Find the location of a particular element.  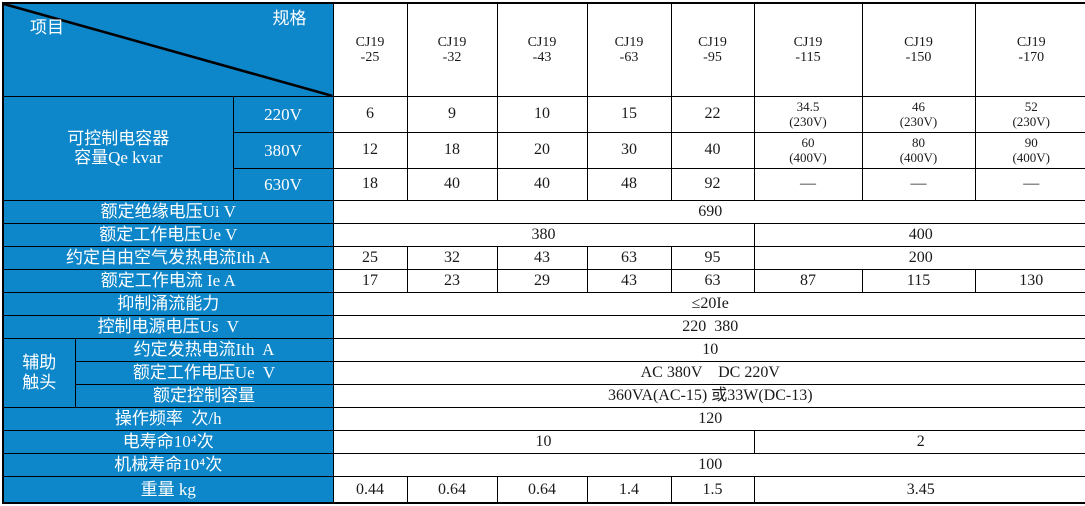

diagonal-divider is located at coordinates (168, 50).